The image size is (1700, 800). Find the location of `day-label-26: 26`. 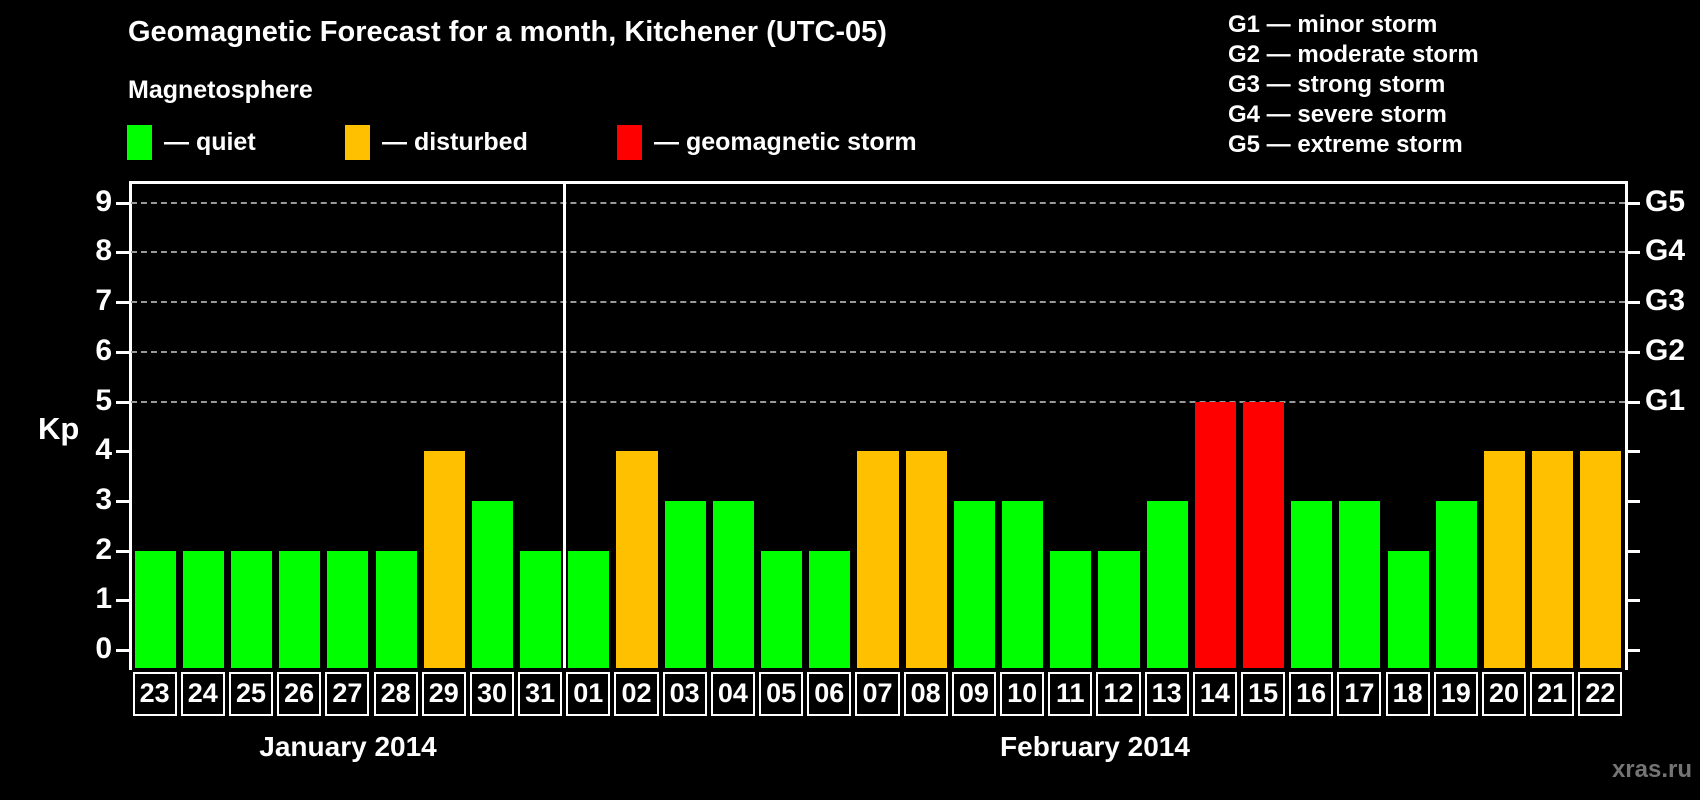

day-label-26: 26 is located at coordinates (299, 694).